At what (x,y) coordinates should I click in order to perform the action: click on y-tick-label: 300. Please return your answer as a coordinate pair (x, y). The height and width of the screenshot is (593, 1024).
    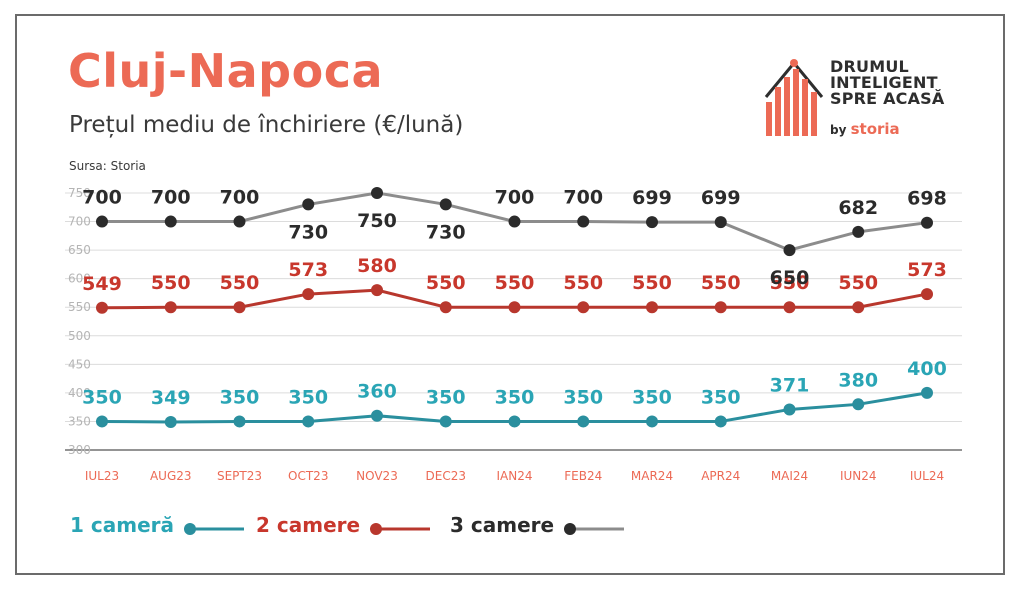
    Looking at the image, I should click on (79, 450).